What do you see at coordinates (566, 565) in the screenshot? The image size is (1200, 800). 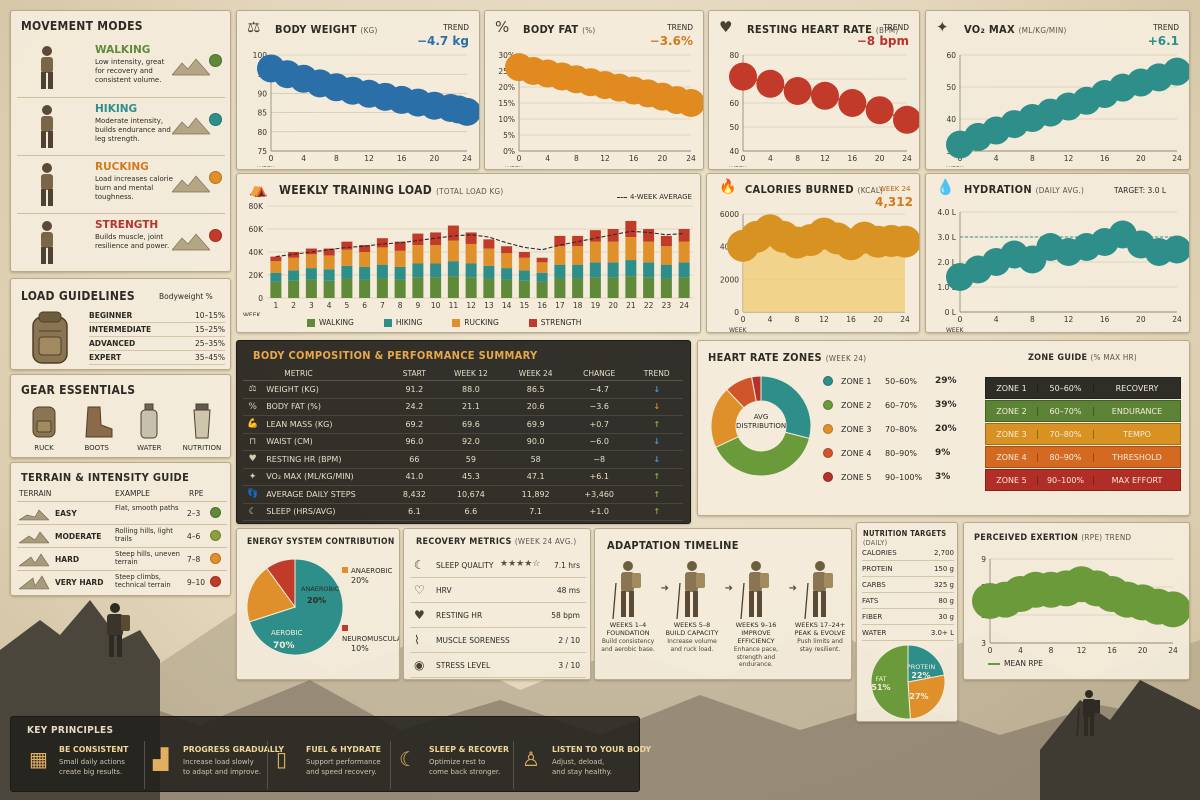 I see `recovery-value: 7.1 hrs` at bounding box center [566, 565].